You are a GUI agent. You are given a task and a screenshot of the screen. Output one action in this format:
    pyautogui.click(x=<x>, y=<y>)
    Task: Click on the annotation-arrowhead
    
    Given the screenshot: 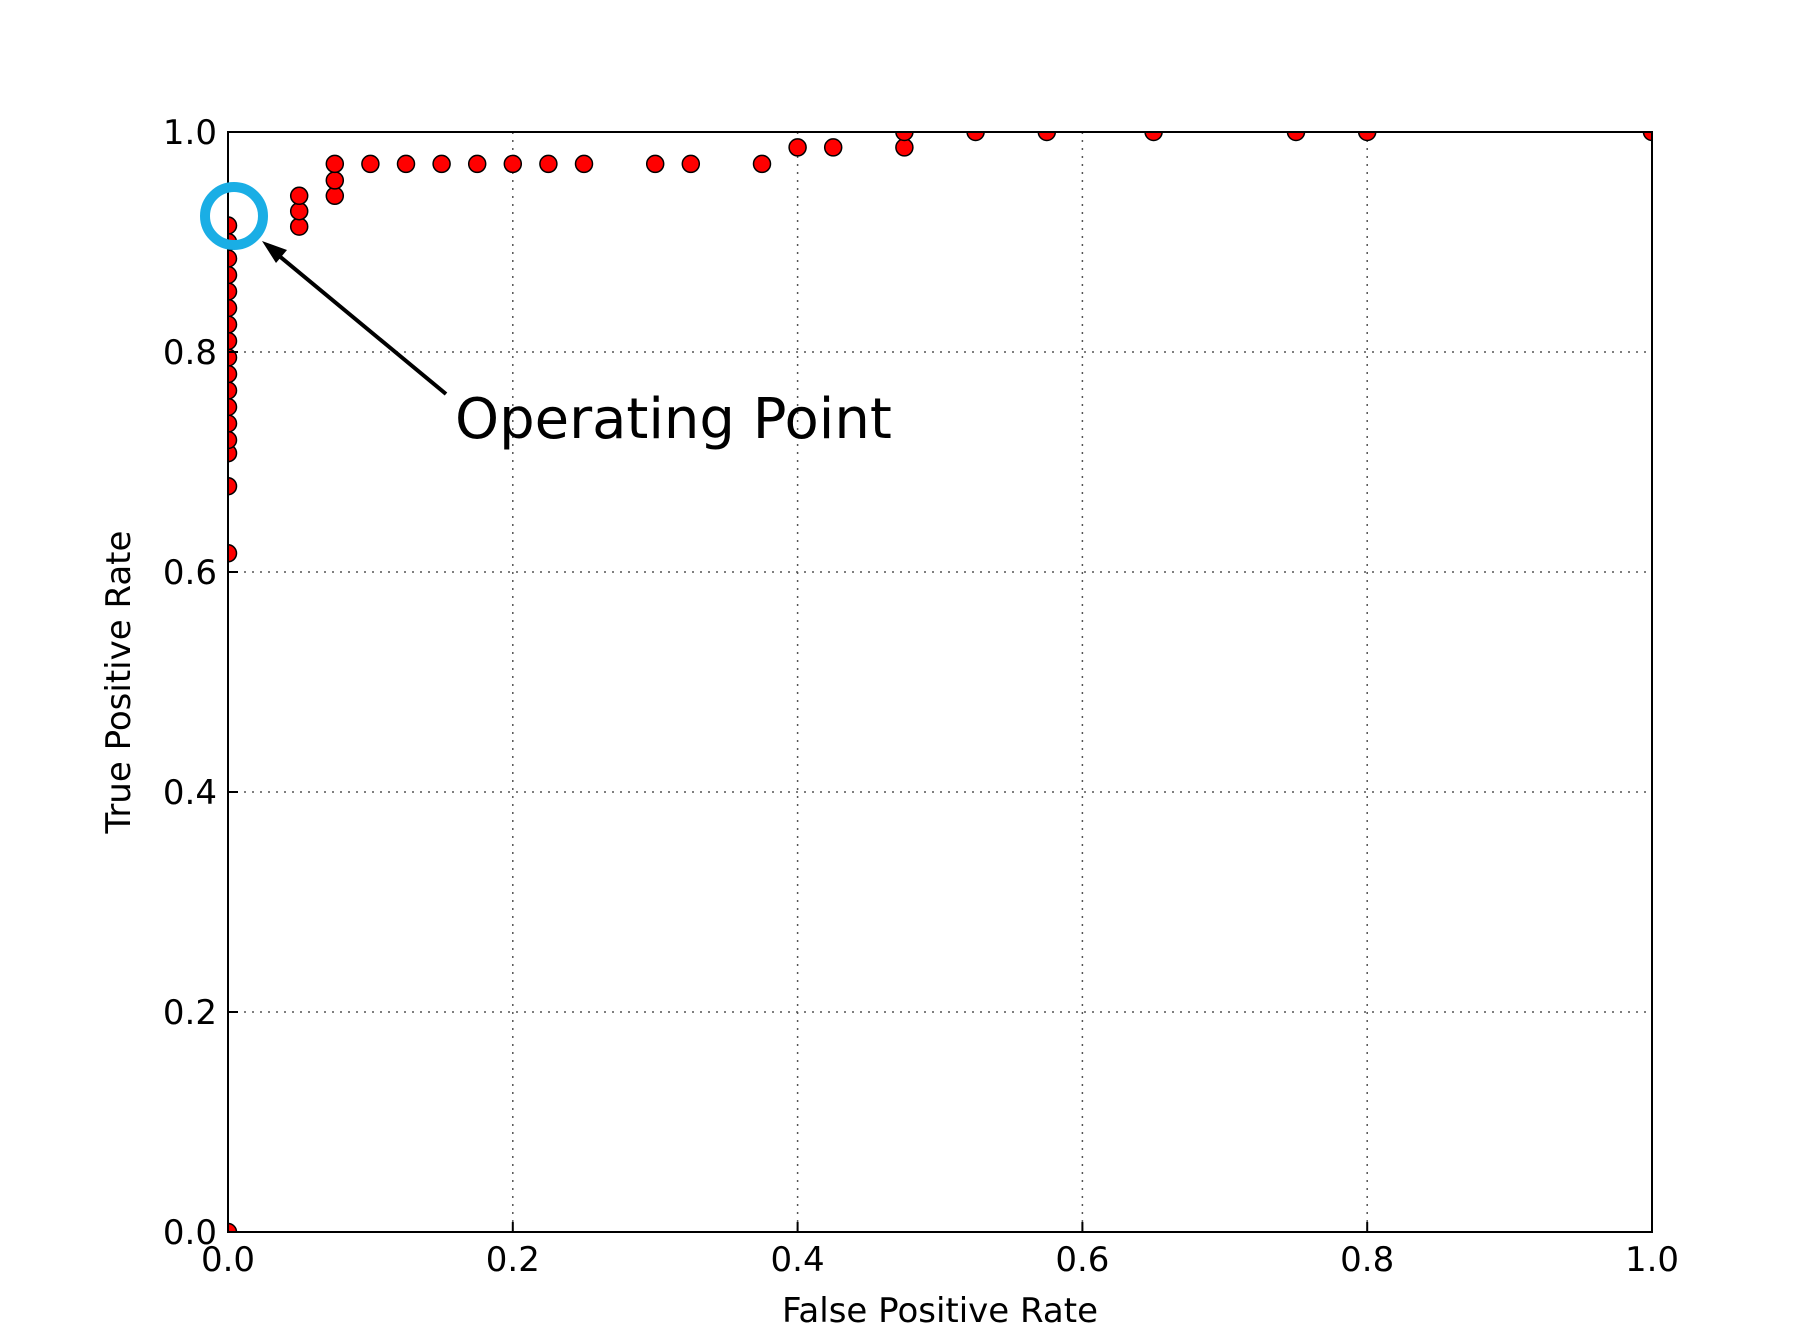 What is the action you would take?
    pyautogui.click(x=274, y=252)
    